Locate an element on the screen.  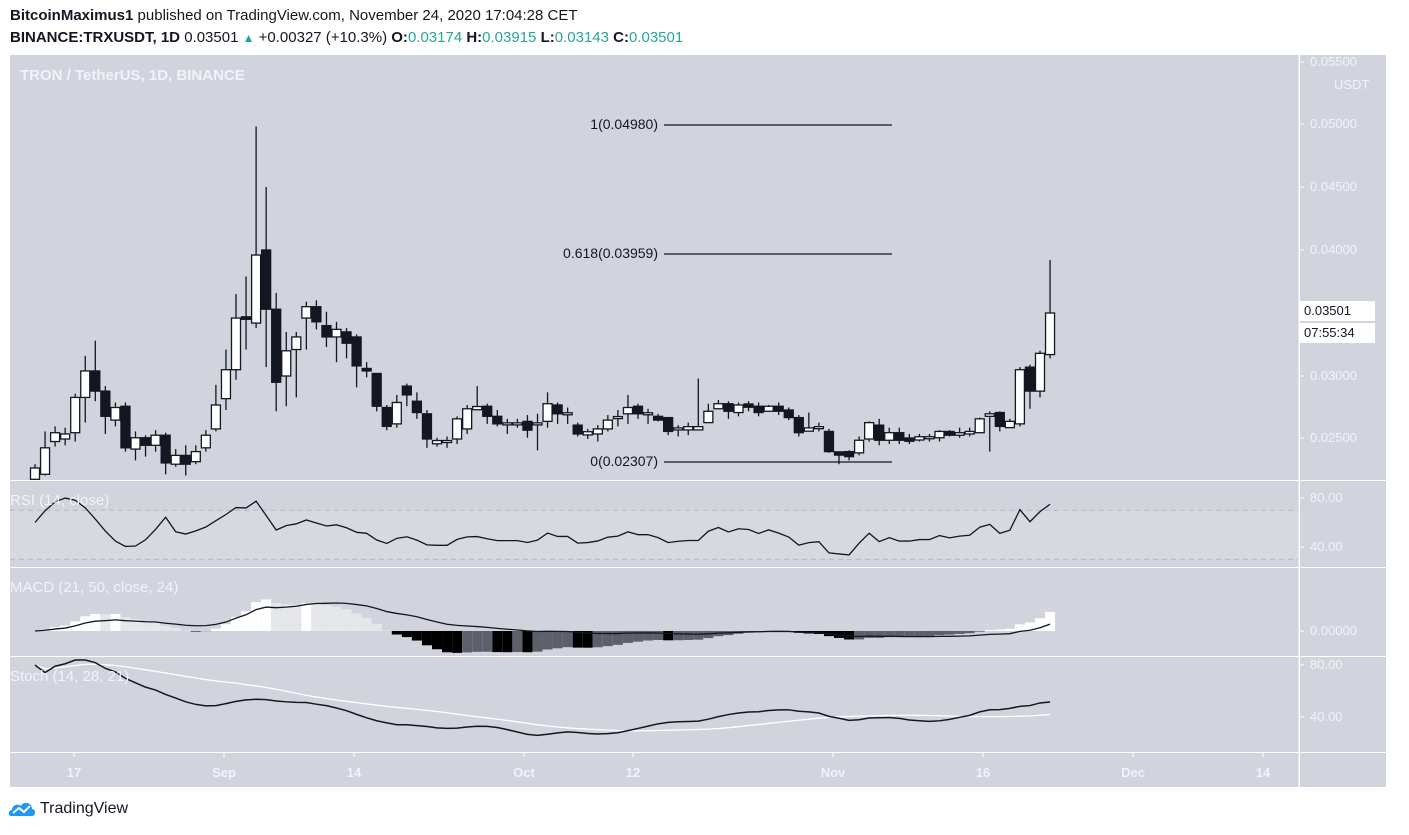
fib-level-label: 0.618(0.03959) is located at coordinates (610, 253).